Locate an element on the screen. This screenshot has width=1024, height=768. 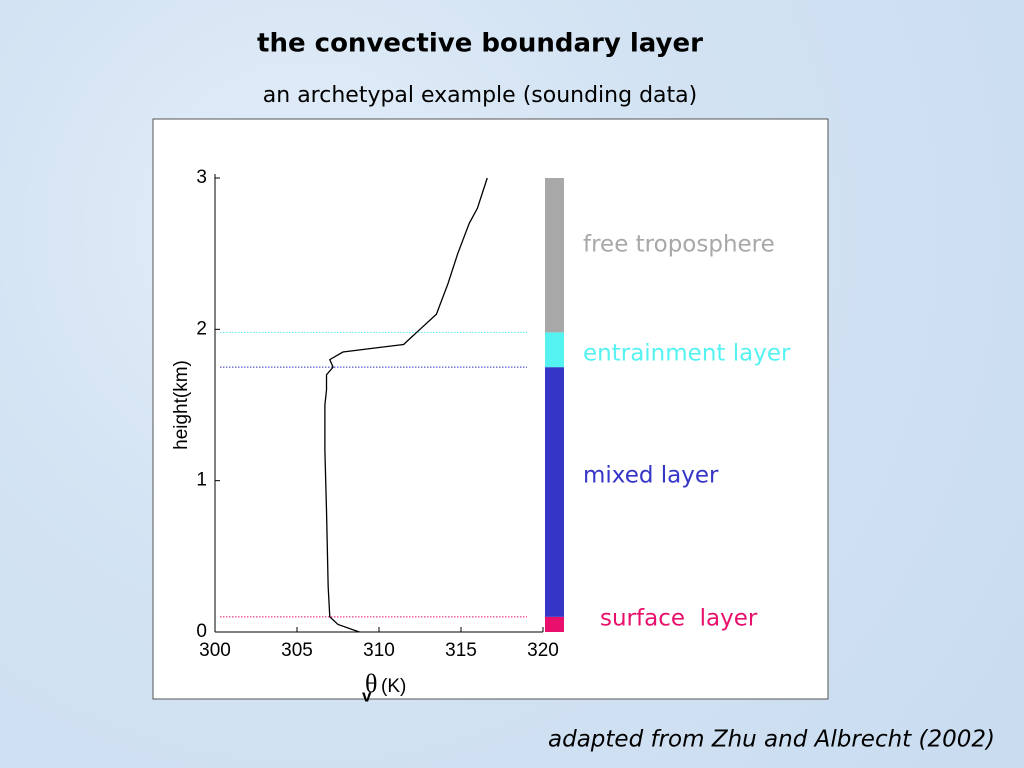
y-tick-label: 2 is located at coordinates (201, 328).